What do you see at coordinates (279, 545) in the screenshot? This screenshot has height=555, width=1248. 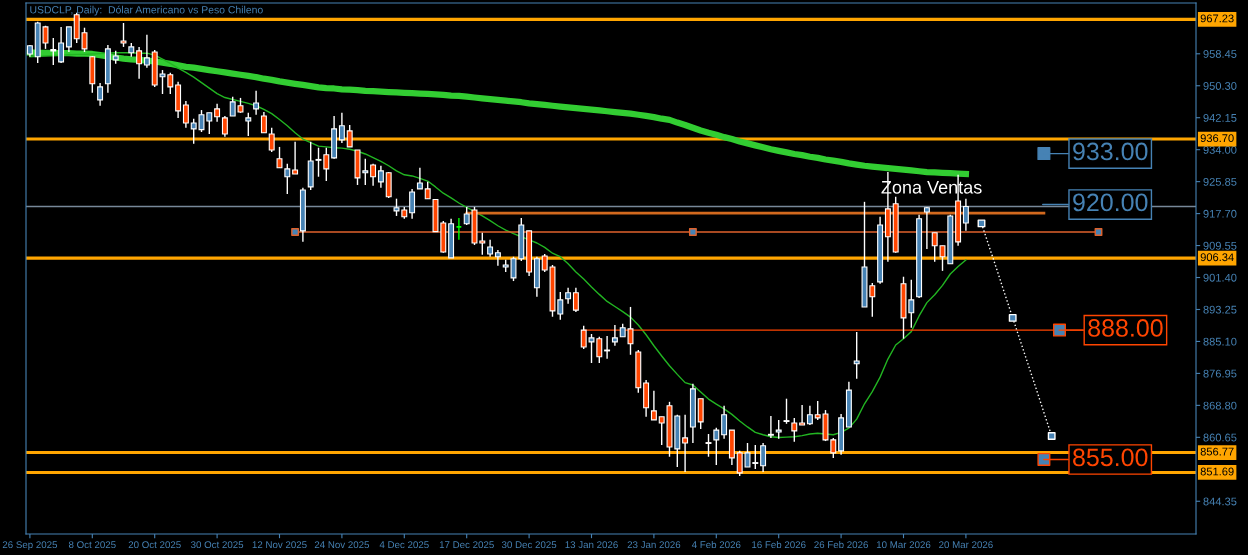 I see `x-tick-label: 12 Nov 2025` at bounding box center [279, 545].